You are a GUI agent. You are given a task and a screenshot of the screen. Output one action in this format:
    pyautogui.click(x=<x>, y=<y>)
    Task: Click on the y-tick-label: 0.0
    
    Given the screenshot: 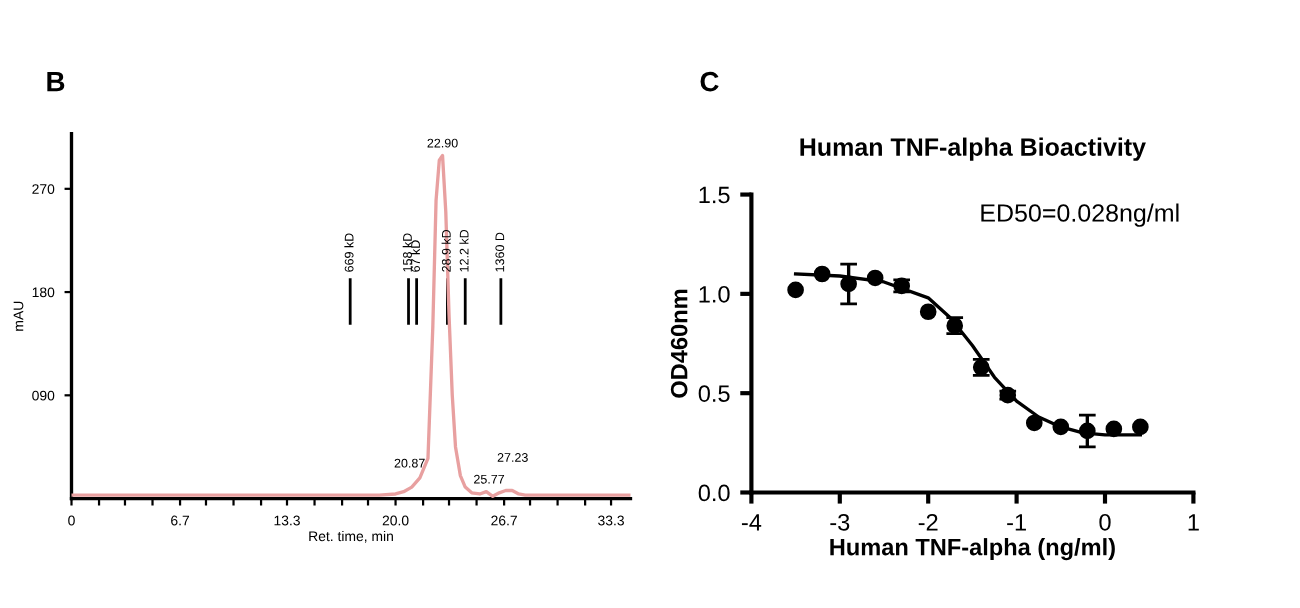 What is the action you would take?
    pyautogui.click(x=714, y=493)
    